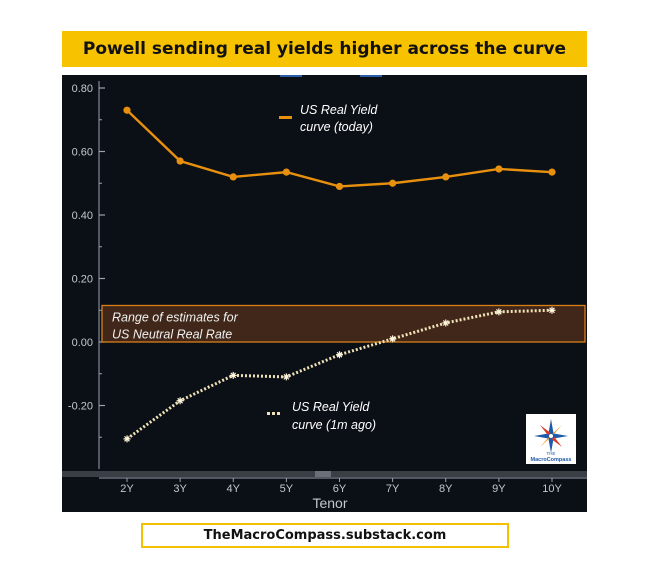 This screenshot has width=668, height=575. What do you see at coordinates (499, 489) in the screenshot?
I see `x-tick-label: 9Y` at bounding box center [499, 489].